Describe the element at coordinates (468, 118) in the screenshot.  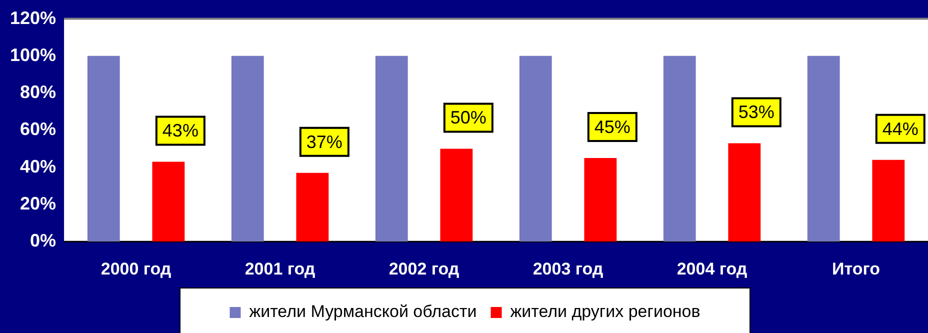
I see `data-label: 50%` at that location.